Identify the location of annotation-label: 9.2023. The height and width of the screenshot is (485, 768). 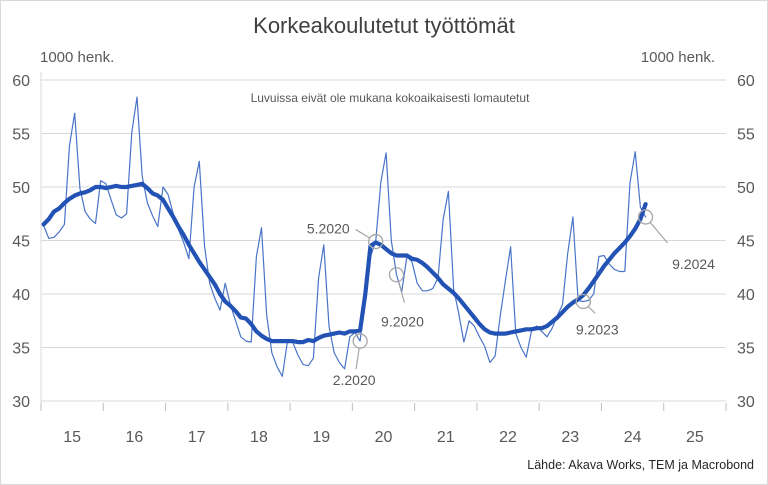
(597, 329).